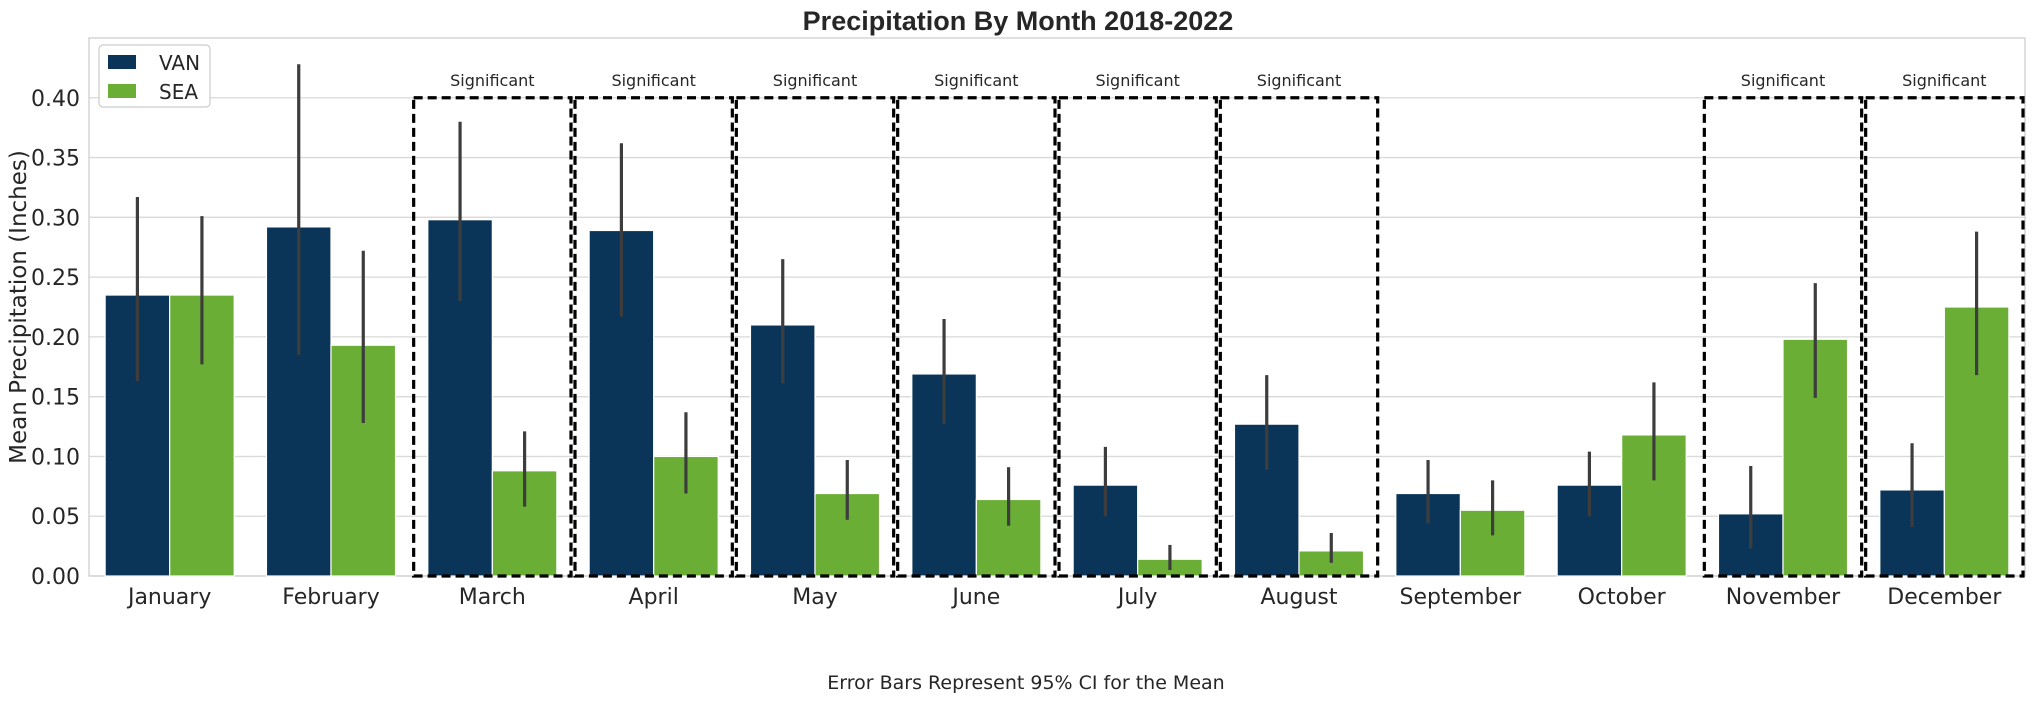 The height and width of the screenshot is (703, 2036). Describe the element at coordinates (654, 597) in the screenshot. I see `x-tick-label-april: April` at that location.